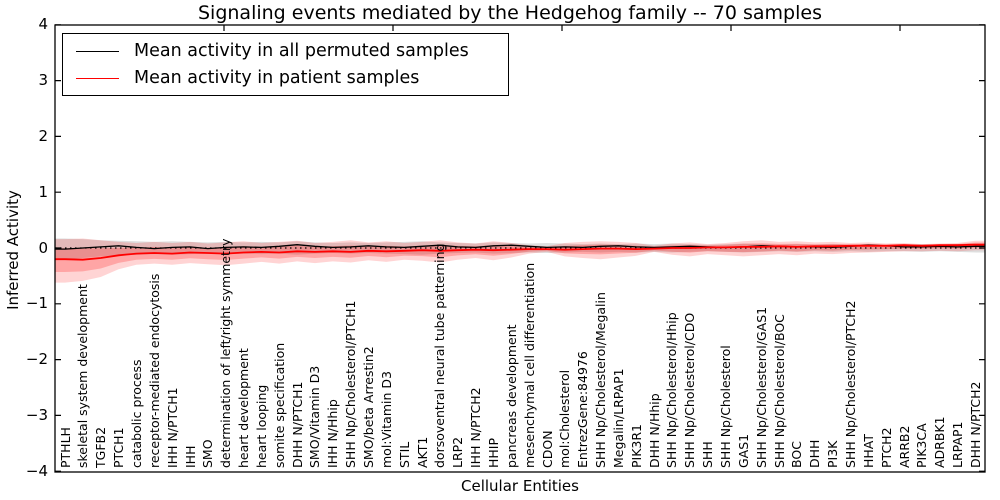 The image size is (1000, 500). Describe the element at coordinates (797, 454) in the screenshot. I see `x-tick-label: BOC` at that location.